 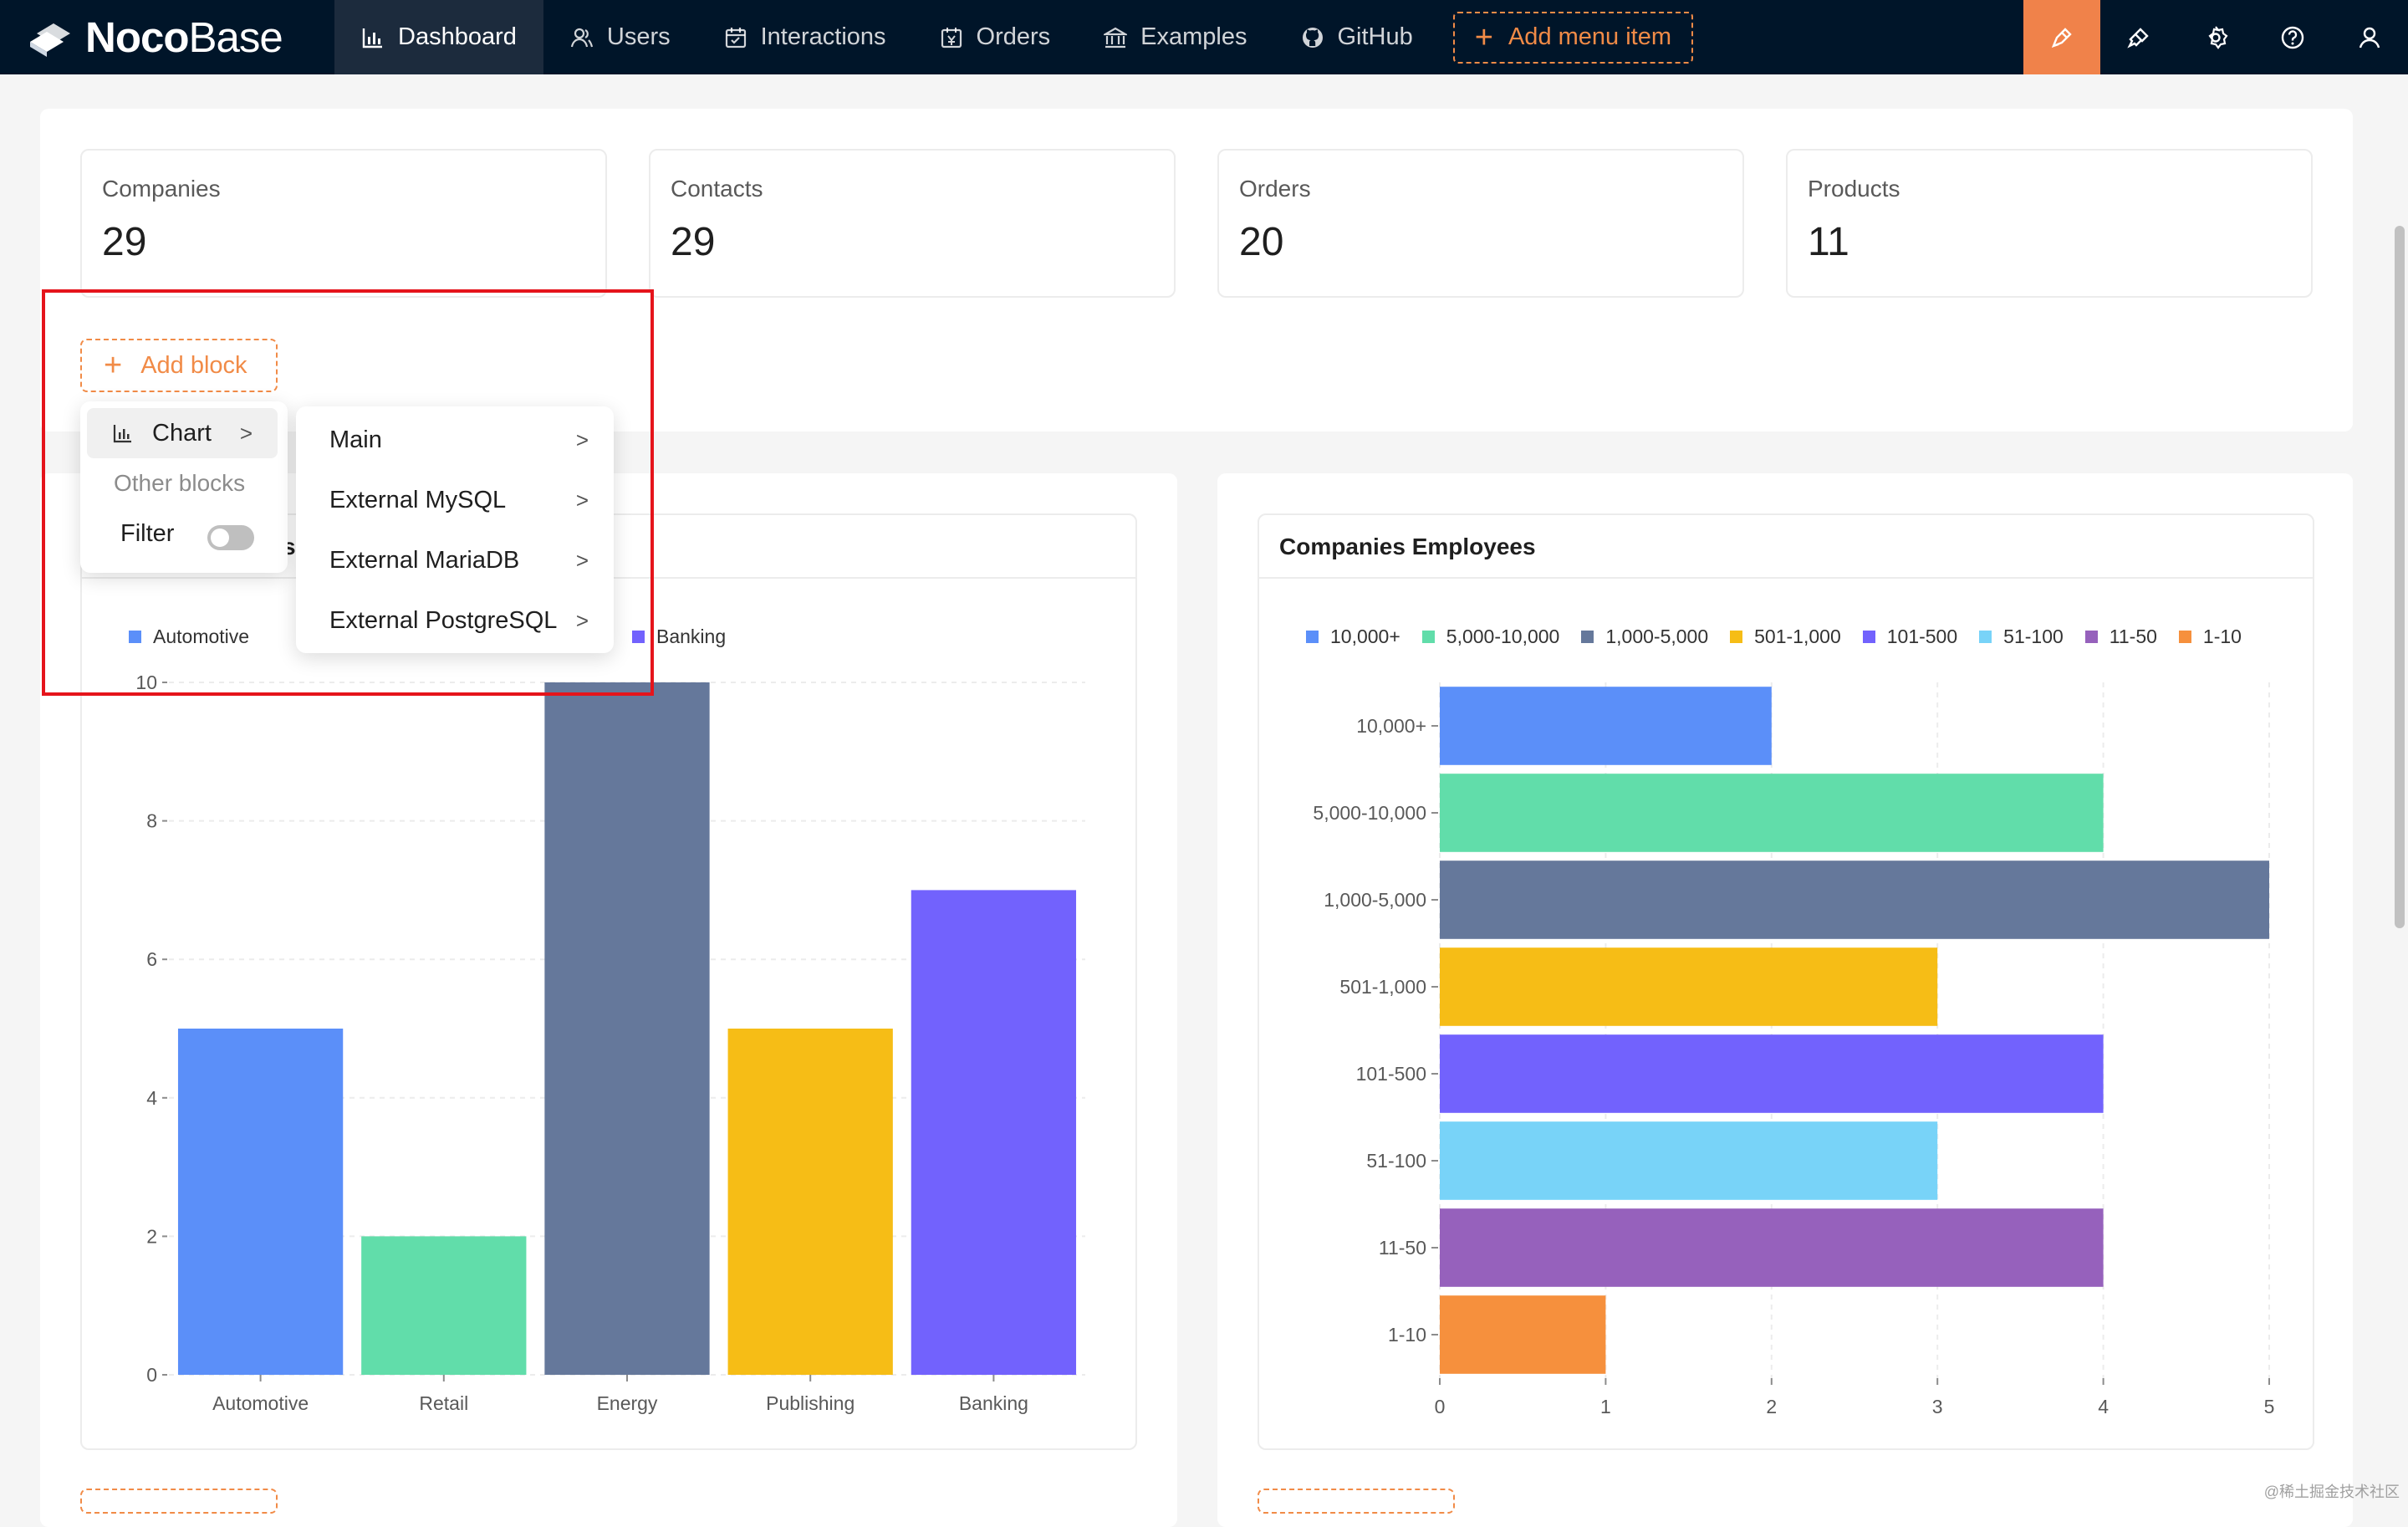 What do you see at coordinates (1772, 1406) in the screenshot?
I see `x-tick-label: 2` at bounding box center [1772, 1406].